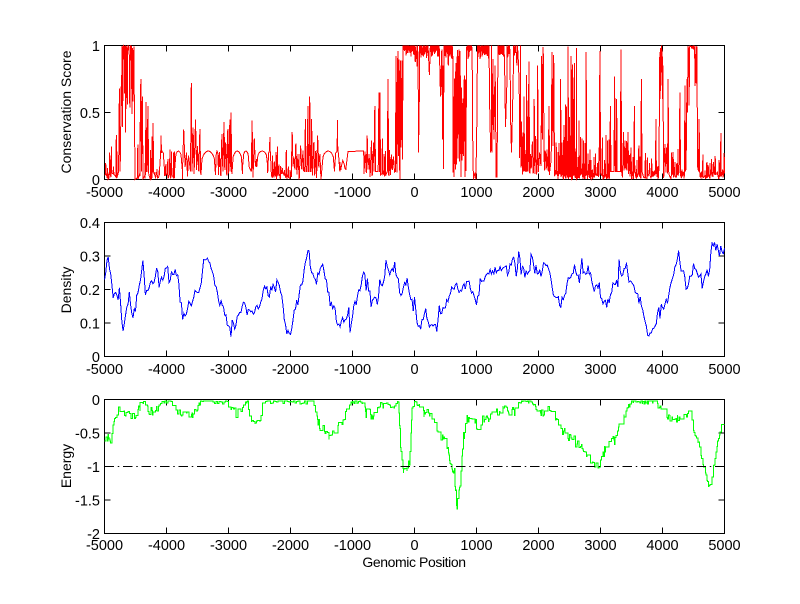  What do you see at coordinates (90, 114) in the screenshot?
I see `svg-text: 0.5` at bounding box center [90, 114].